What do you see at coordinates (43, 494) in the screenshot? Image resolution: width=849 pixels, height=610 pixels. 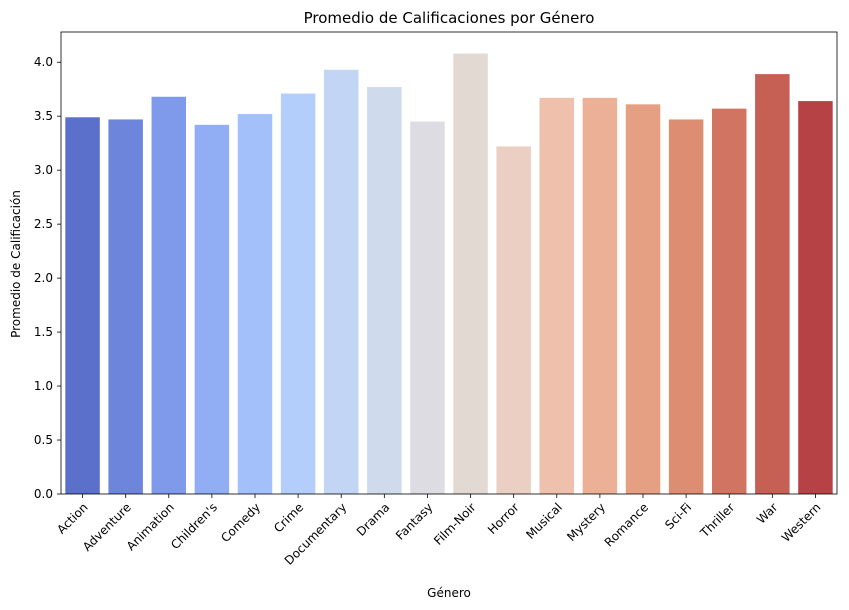 I see `y-tick-label: 0.0` at bounding box center [43, 494].